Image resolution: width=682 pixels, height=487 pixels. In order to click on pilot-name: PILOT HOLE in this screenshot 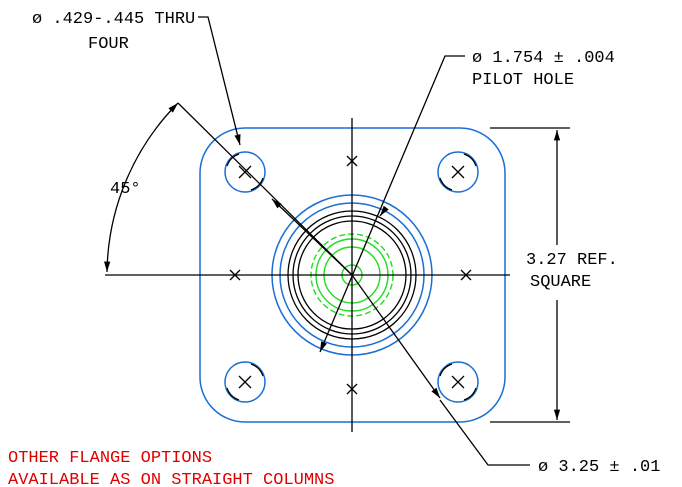, I will do `click(523, 80)`.